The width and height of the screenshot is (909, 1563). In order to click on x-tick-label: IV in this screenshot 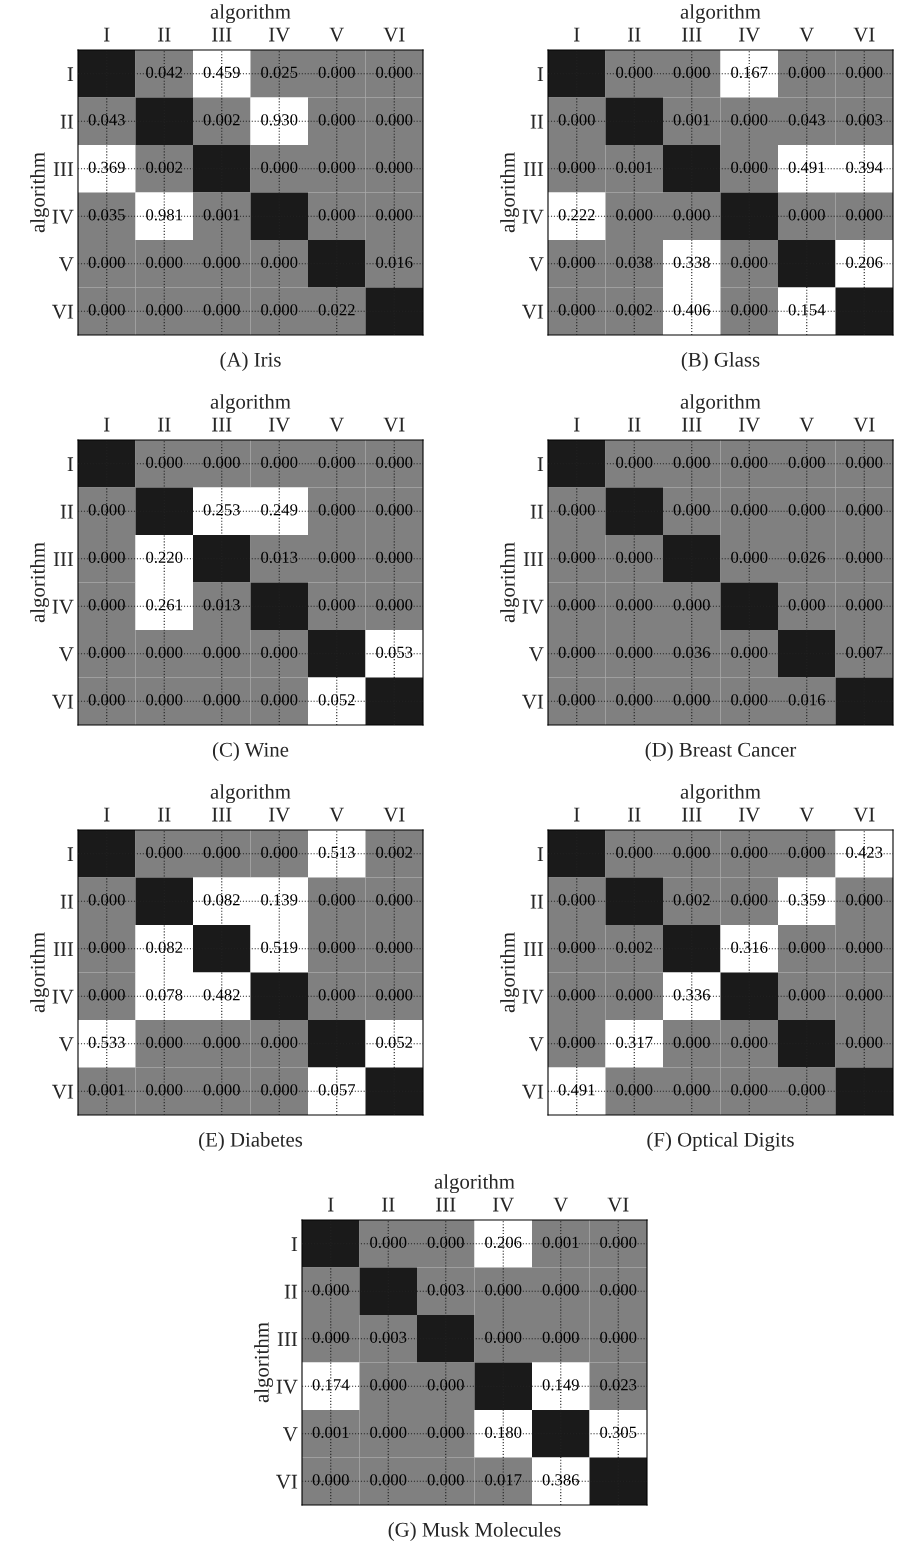, I will do `click(504, 1204)`.